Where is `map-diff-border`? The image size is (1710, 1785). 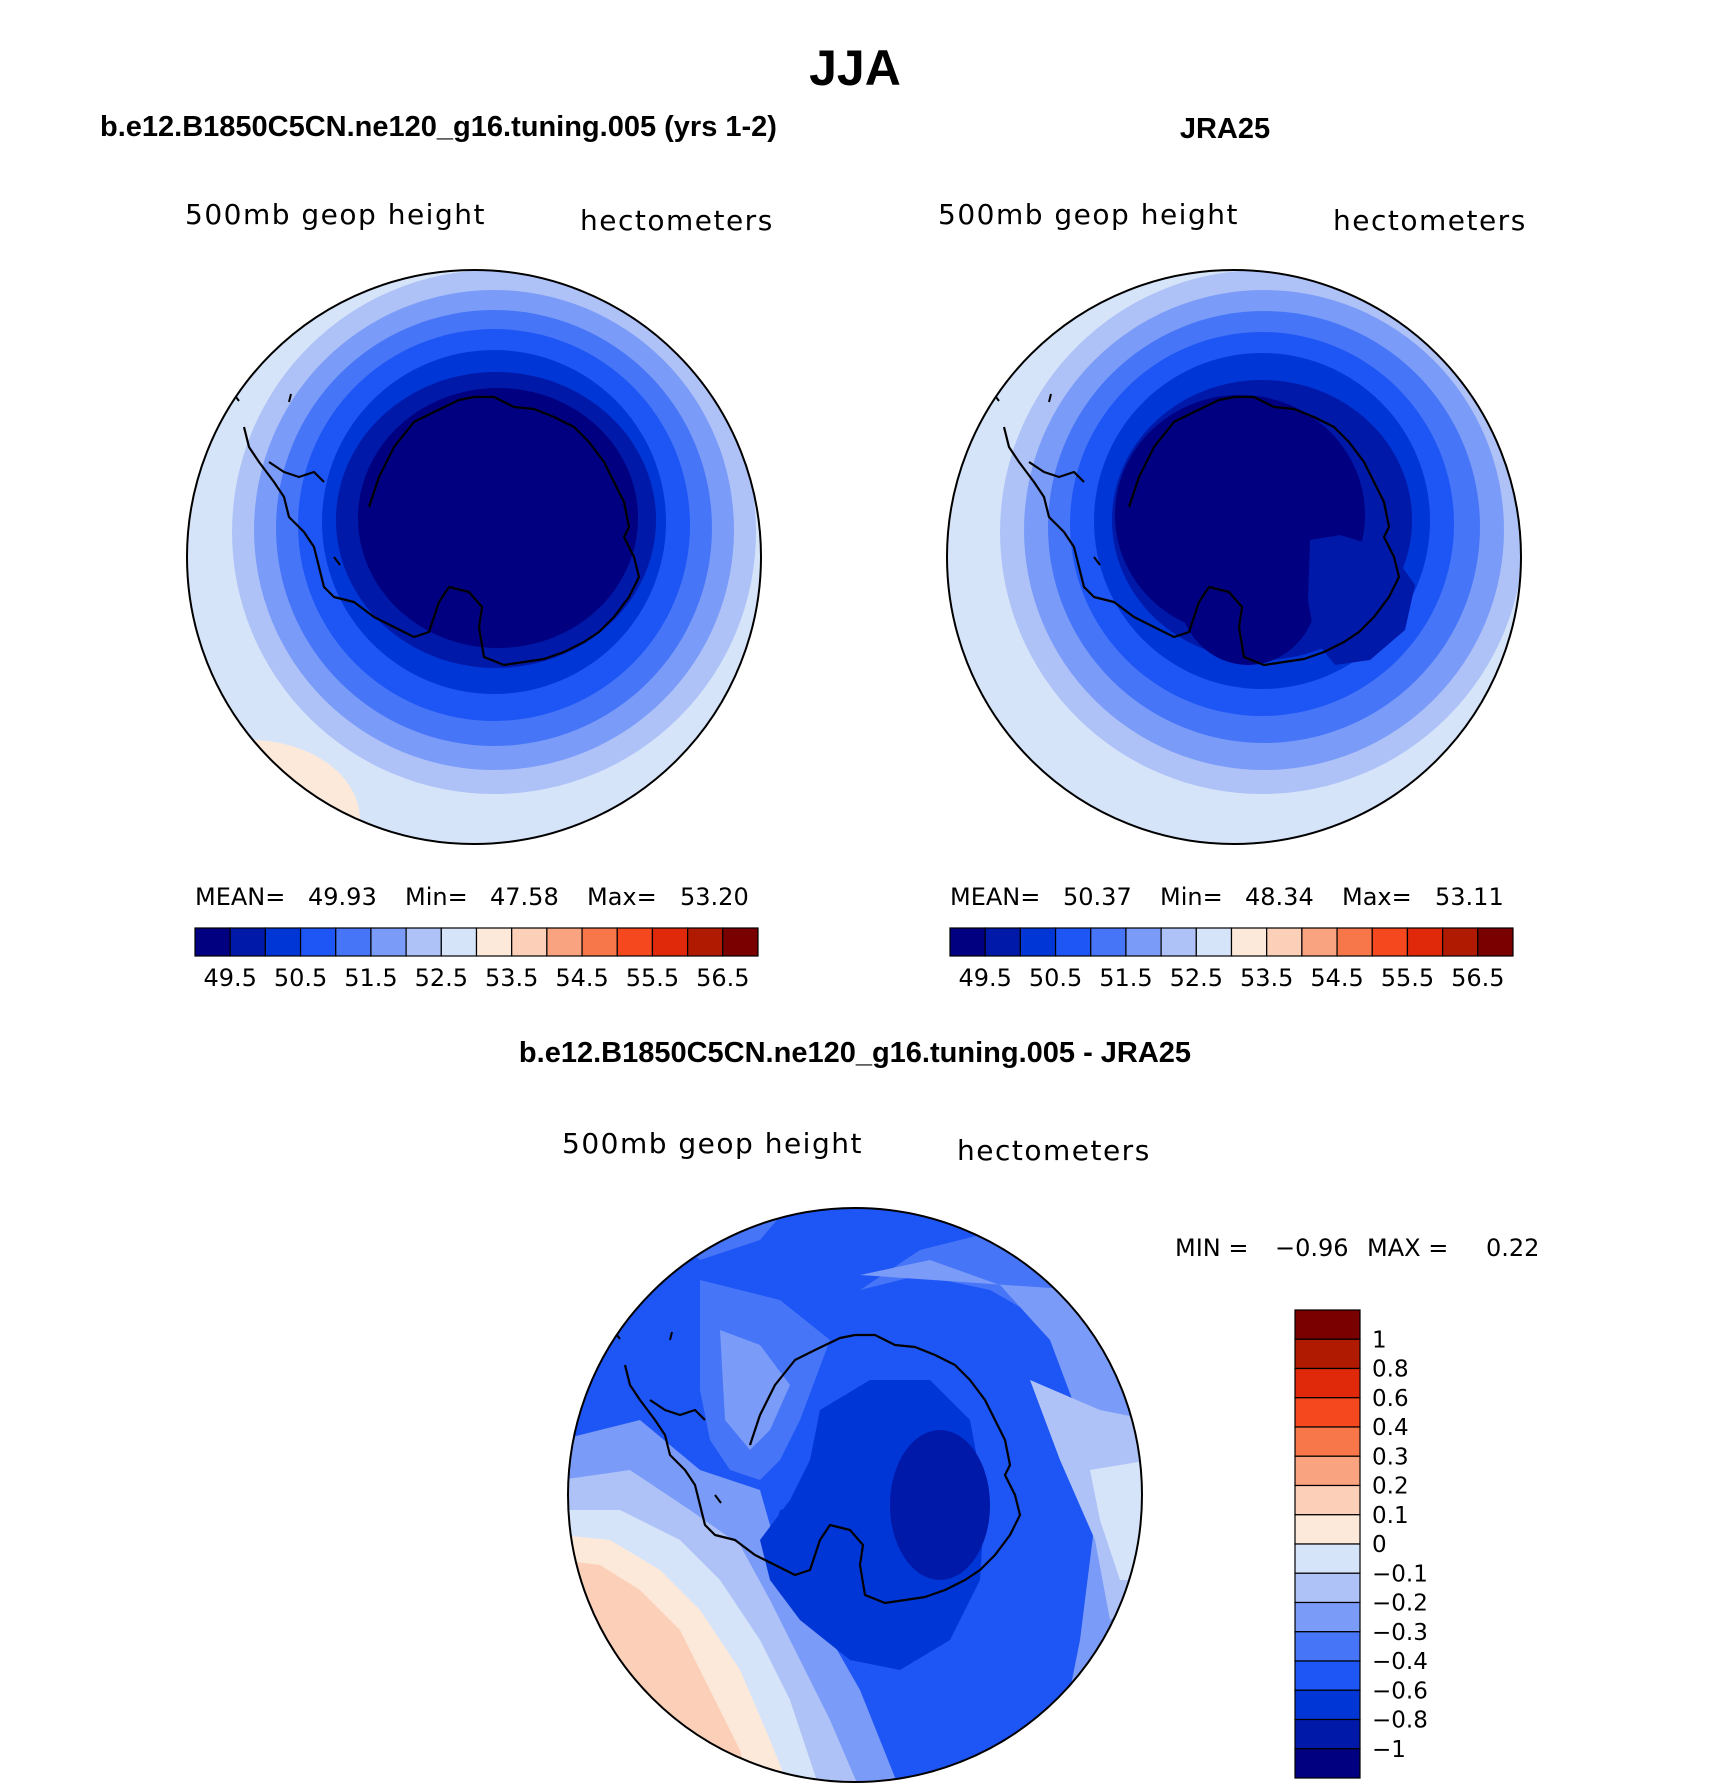
map-diff-border is located at coordinates (855, 1495).